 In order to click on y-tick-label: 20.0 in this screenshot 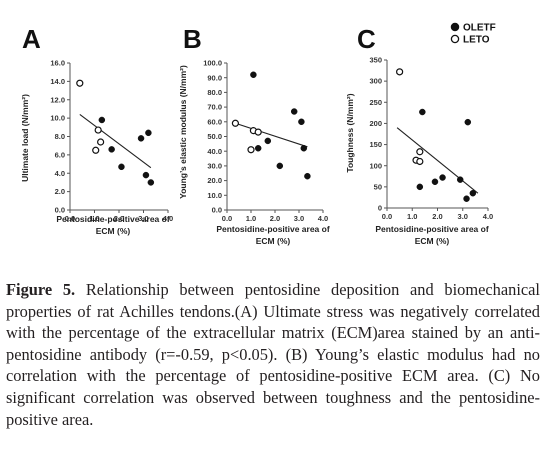, I will do `click(214, 180)`.